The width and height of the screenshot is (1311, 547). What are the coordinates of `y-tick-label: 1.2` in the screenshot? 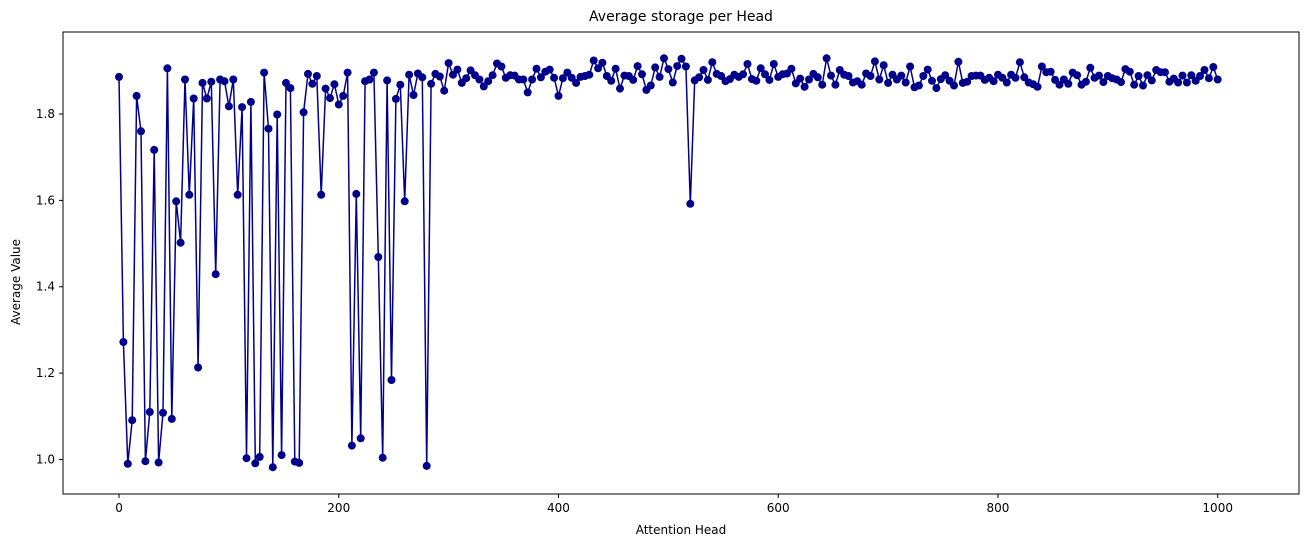 It's located at (45, 373).